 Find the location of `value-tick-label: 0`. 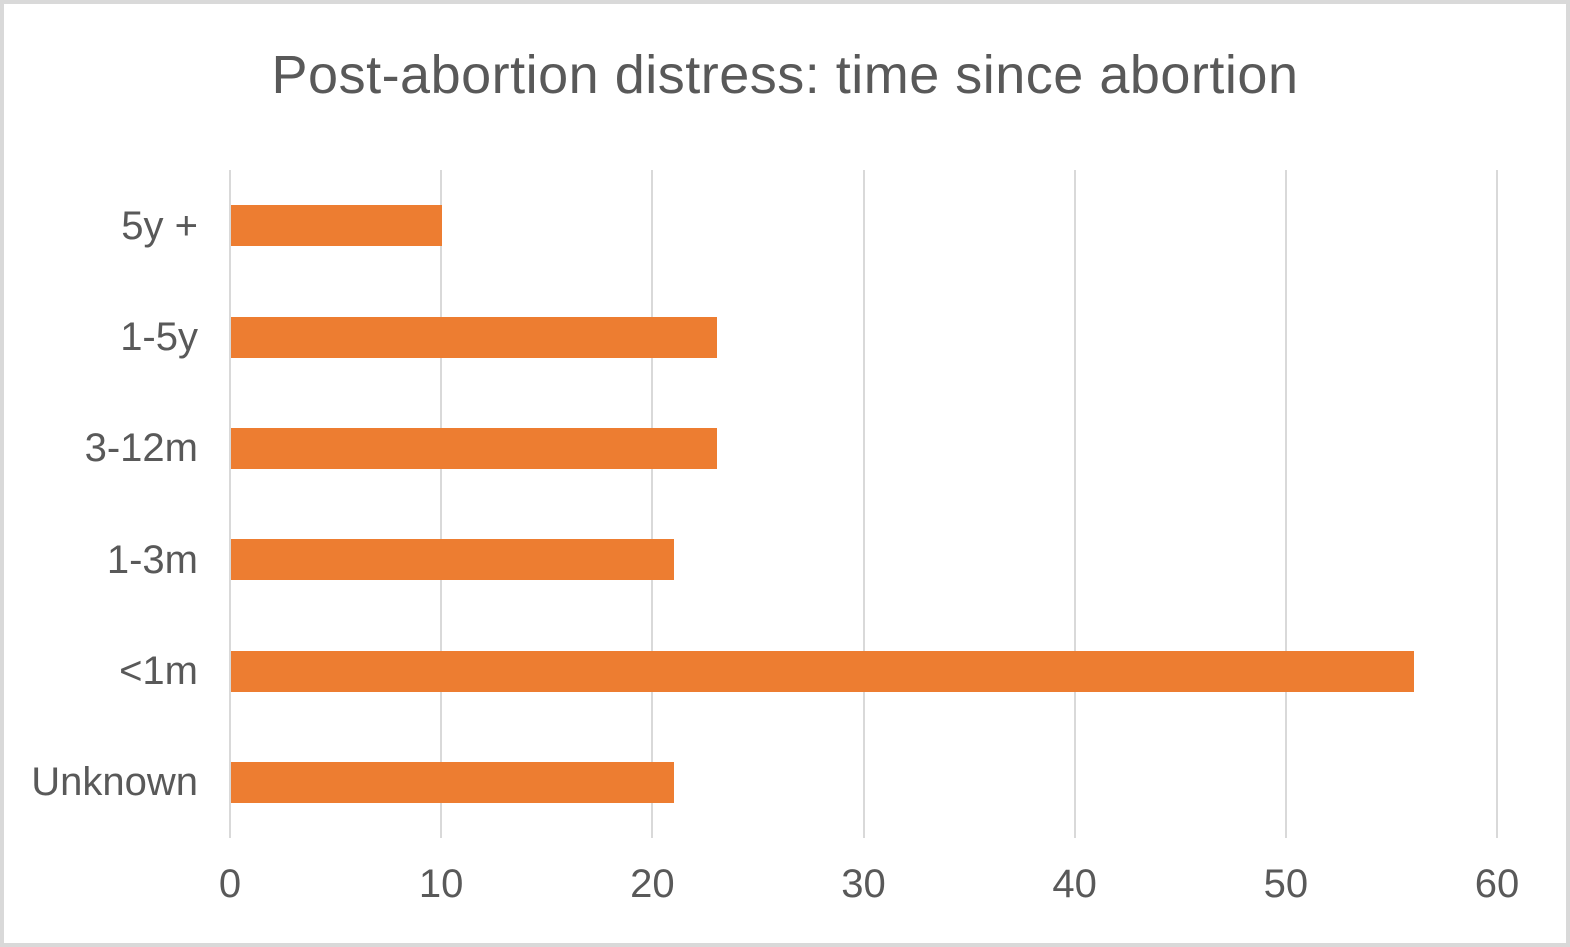

value-tick-label: 0 is located at coordinates (230, 884).